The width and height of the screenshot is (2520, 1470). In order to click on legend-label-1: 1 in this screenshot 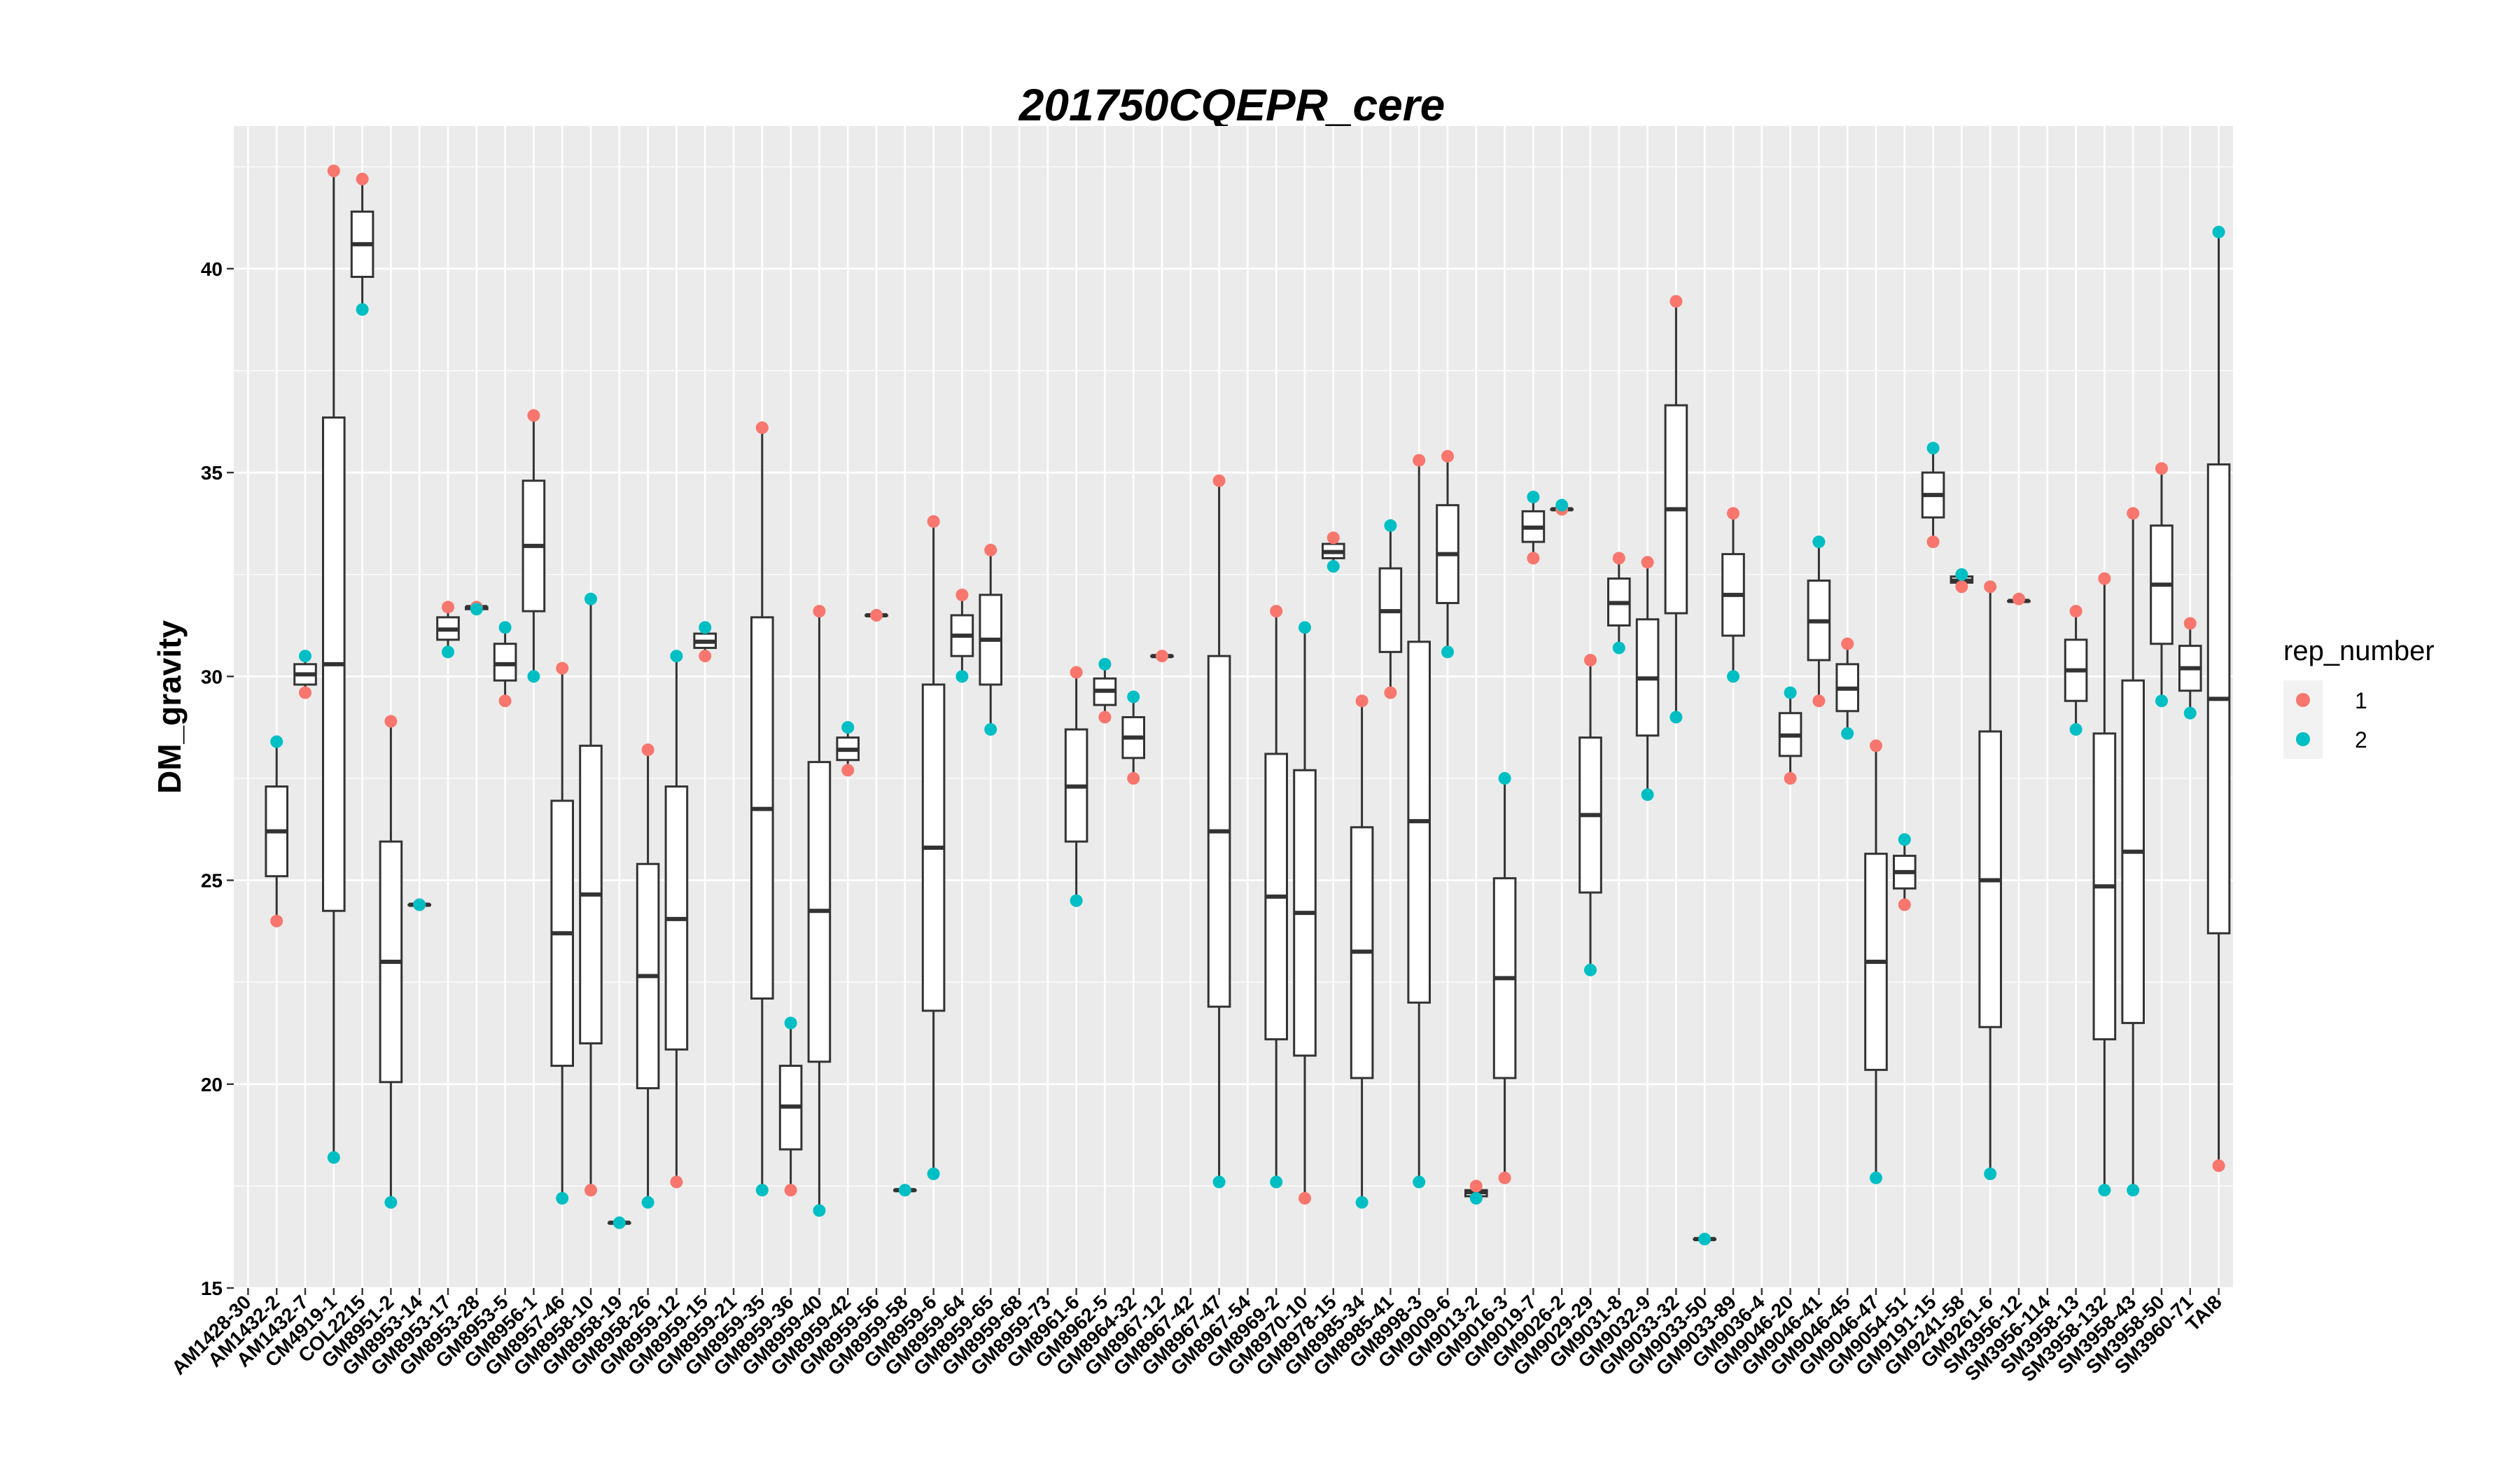, I will do `click(2361, 700)`.